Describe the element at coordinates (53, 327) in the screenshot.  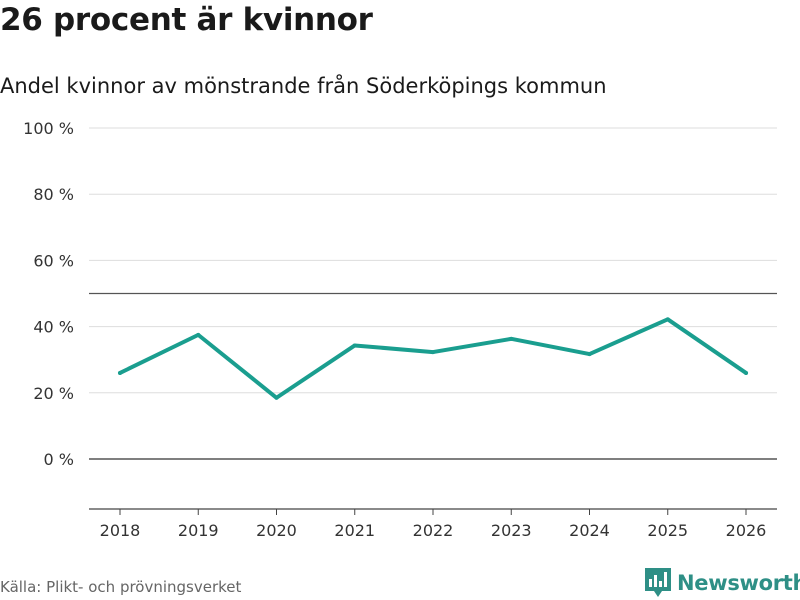
I see `y-tick-label: 40 %` at that location.